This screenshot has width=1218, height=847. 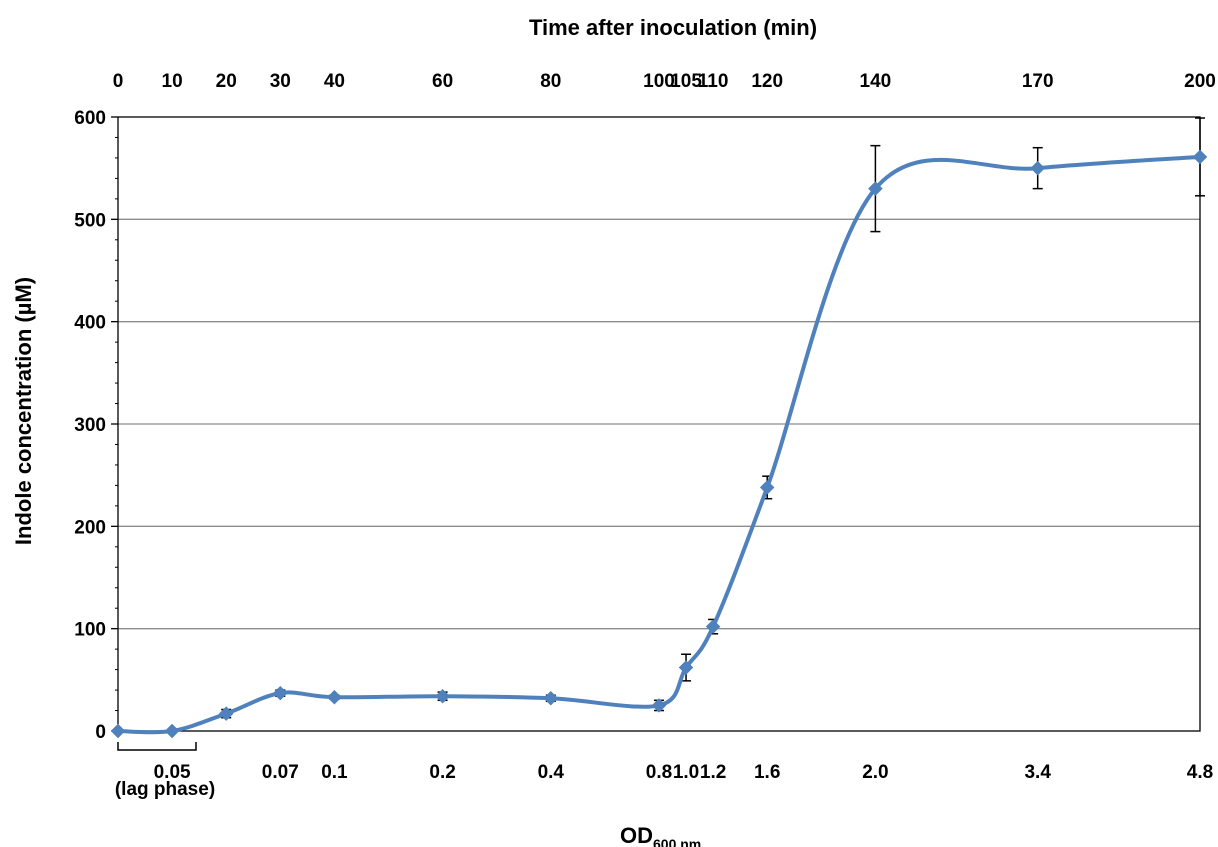 I want to click on top-tick-label: 10, so click(x=172, y=81).